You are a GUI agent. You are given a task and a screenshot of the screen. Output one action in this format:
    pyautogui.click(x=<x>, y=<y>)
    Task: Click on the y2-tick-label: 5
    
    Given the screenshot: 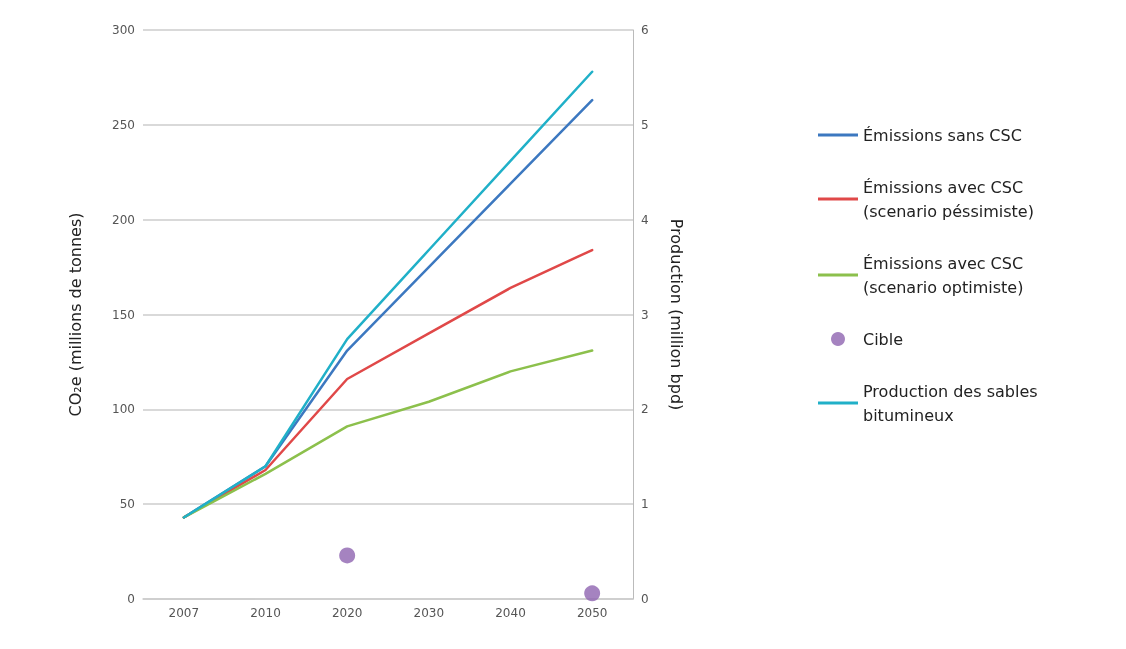 What is the action you would take?
    pyautogui.click(x=645, y=124)
    